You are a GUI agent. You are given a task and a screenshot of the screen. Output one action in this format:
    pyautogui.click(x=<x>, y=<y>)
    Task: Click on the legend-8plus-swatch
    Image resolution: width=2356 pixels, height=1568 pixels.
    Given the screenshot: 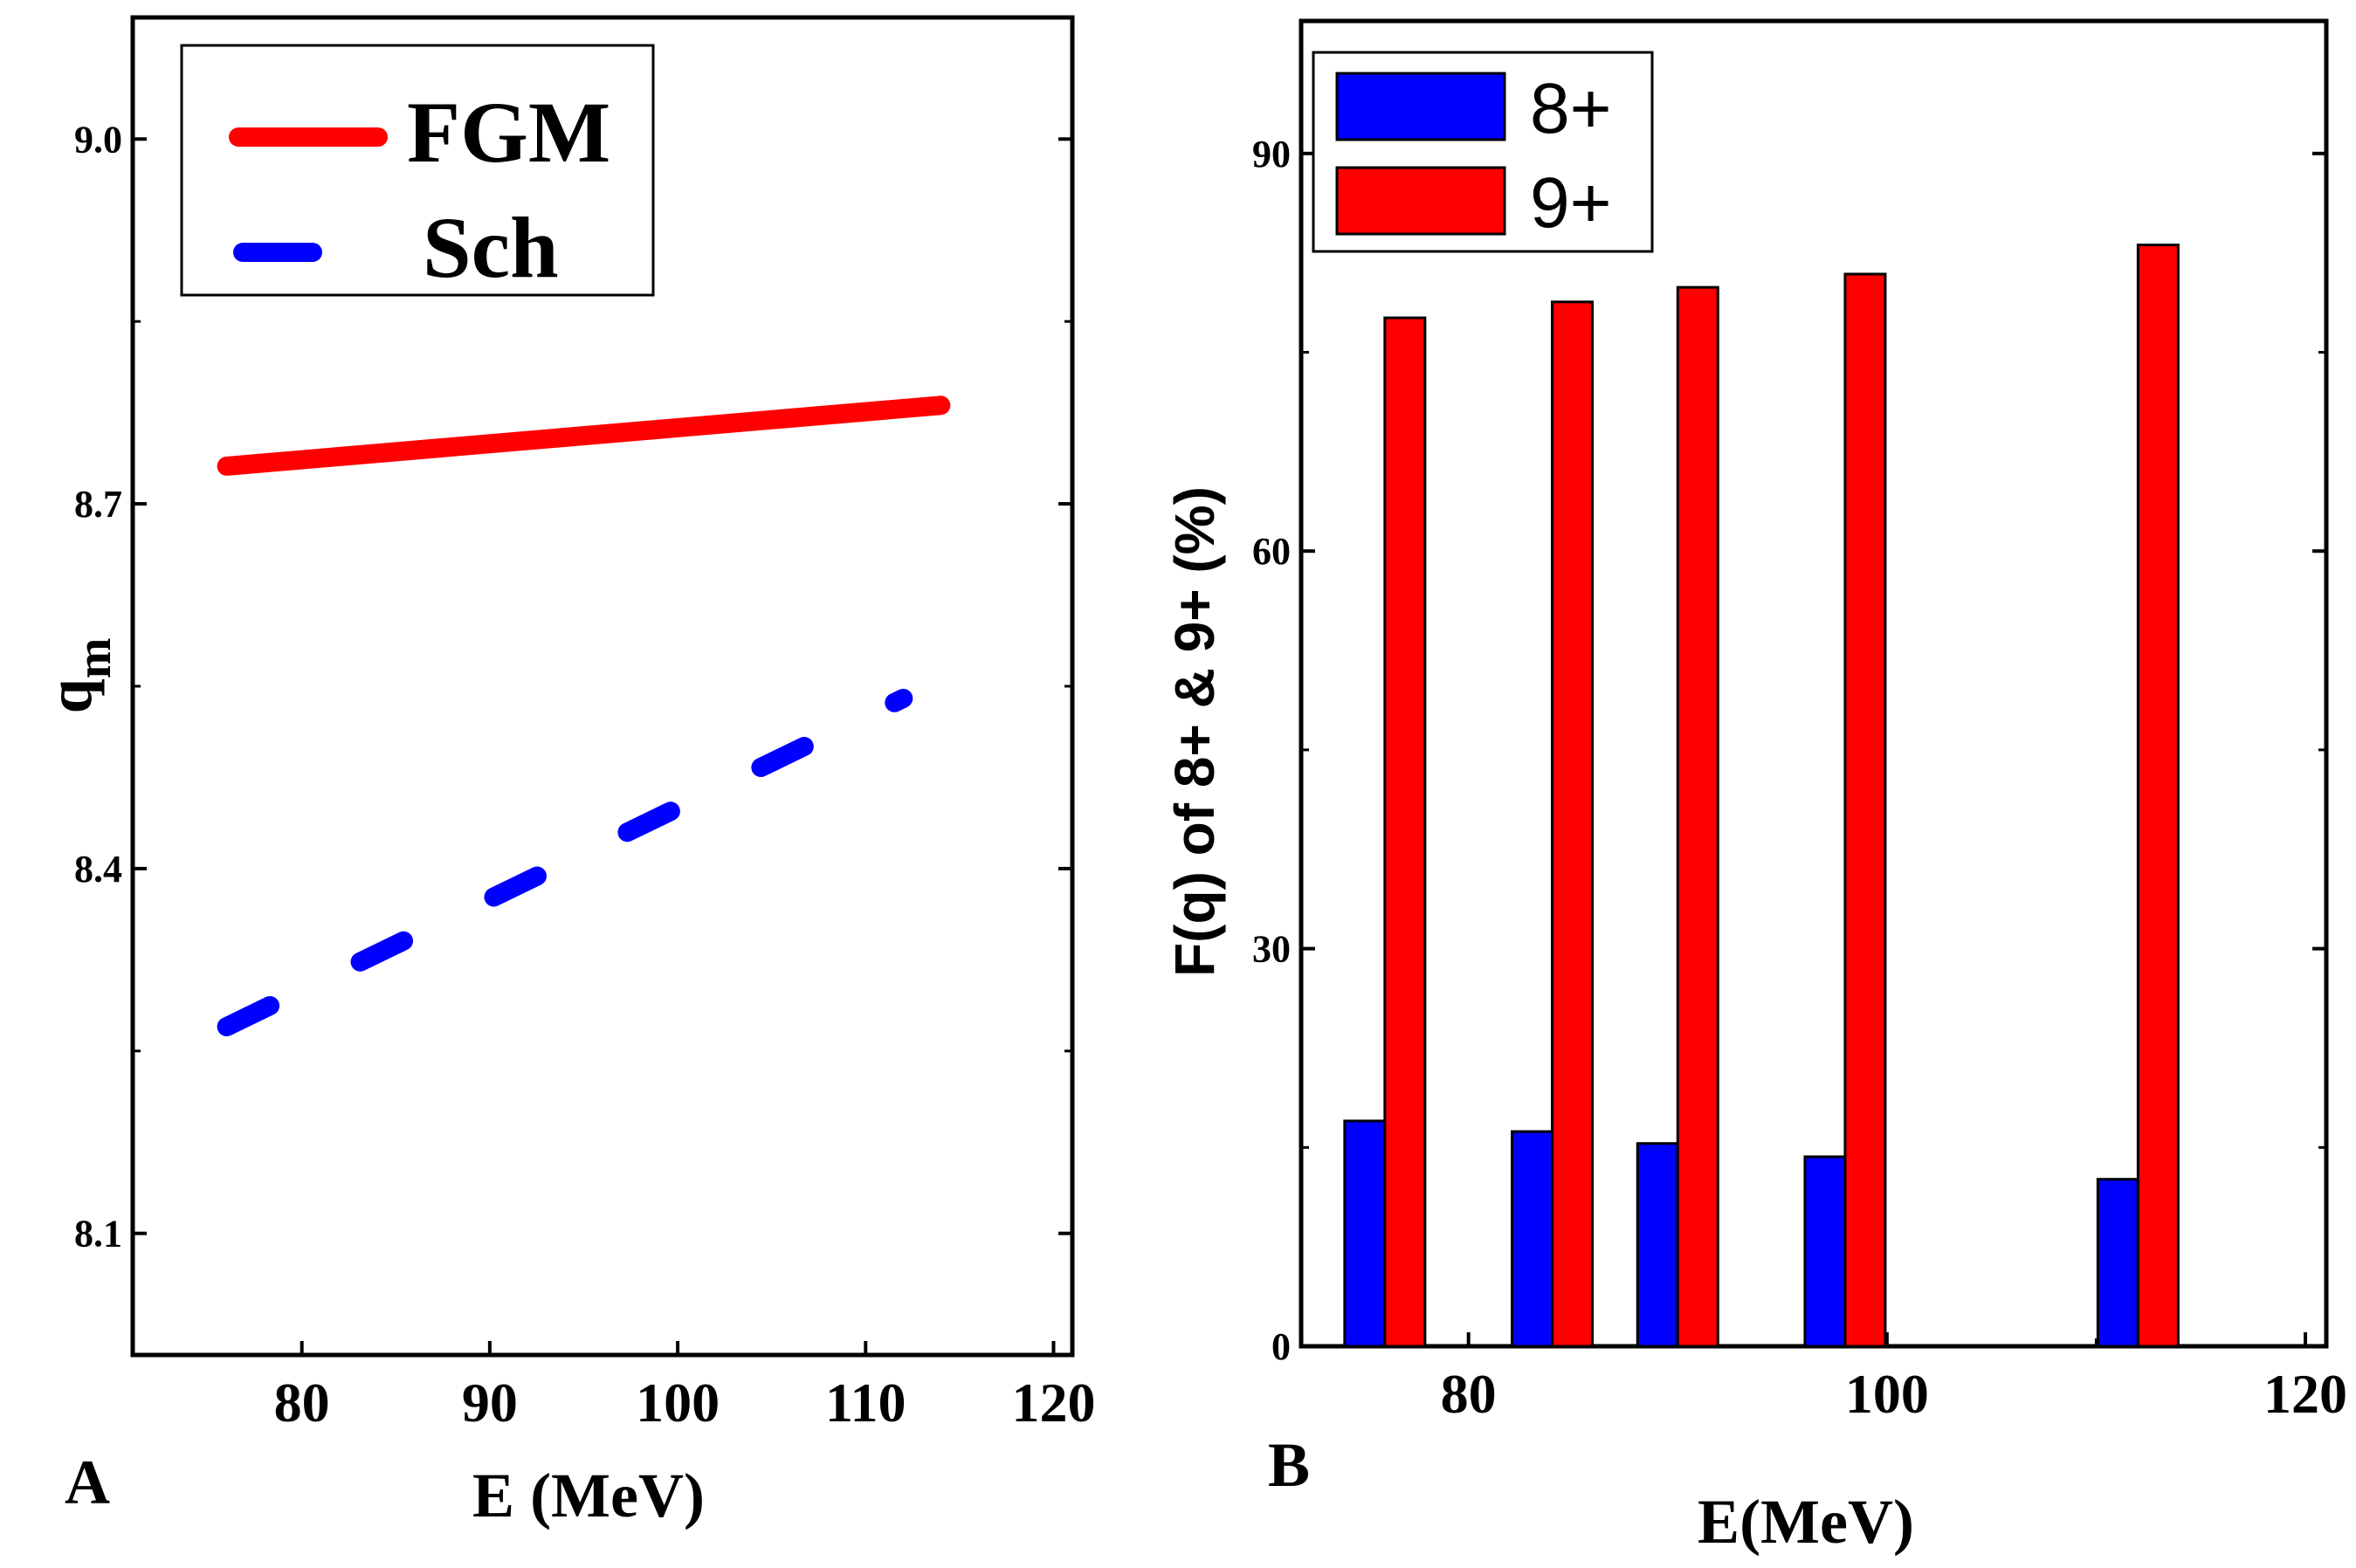 What is the action you would take?
    pyautogui.click(x=1420, y=106)
    